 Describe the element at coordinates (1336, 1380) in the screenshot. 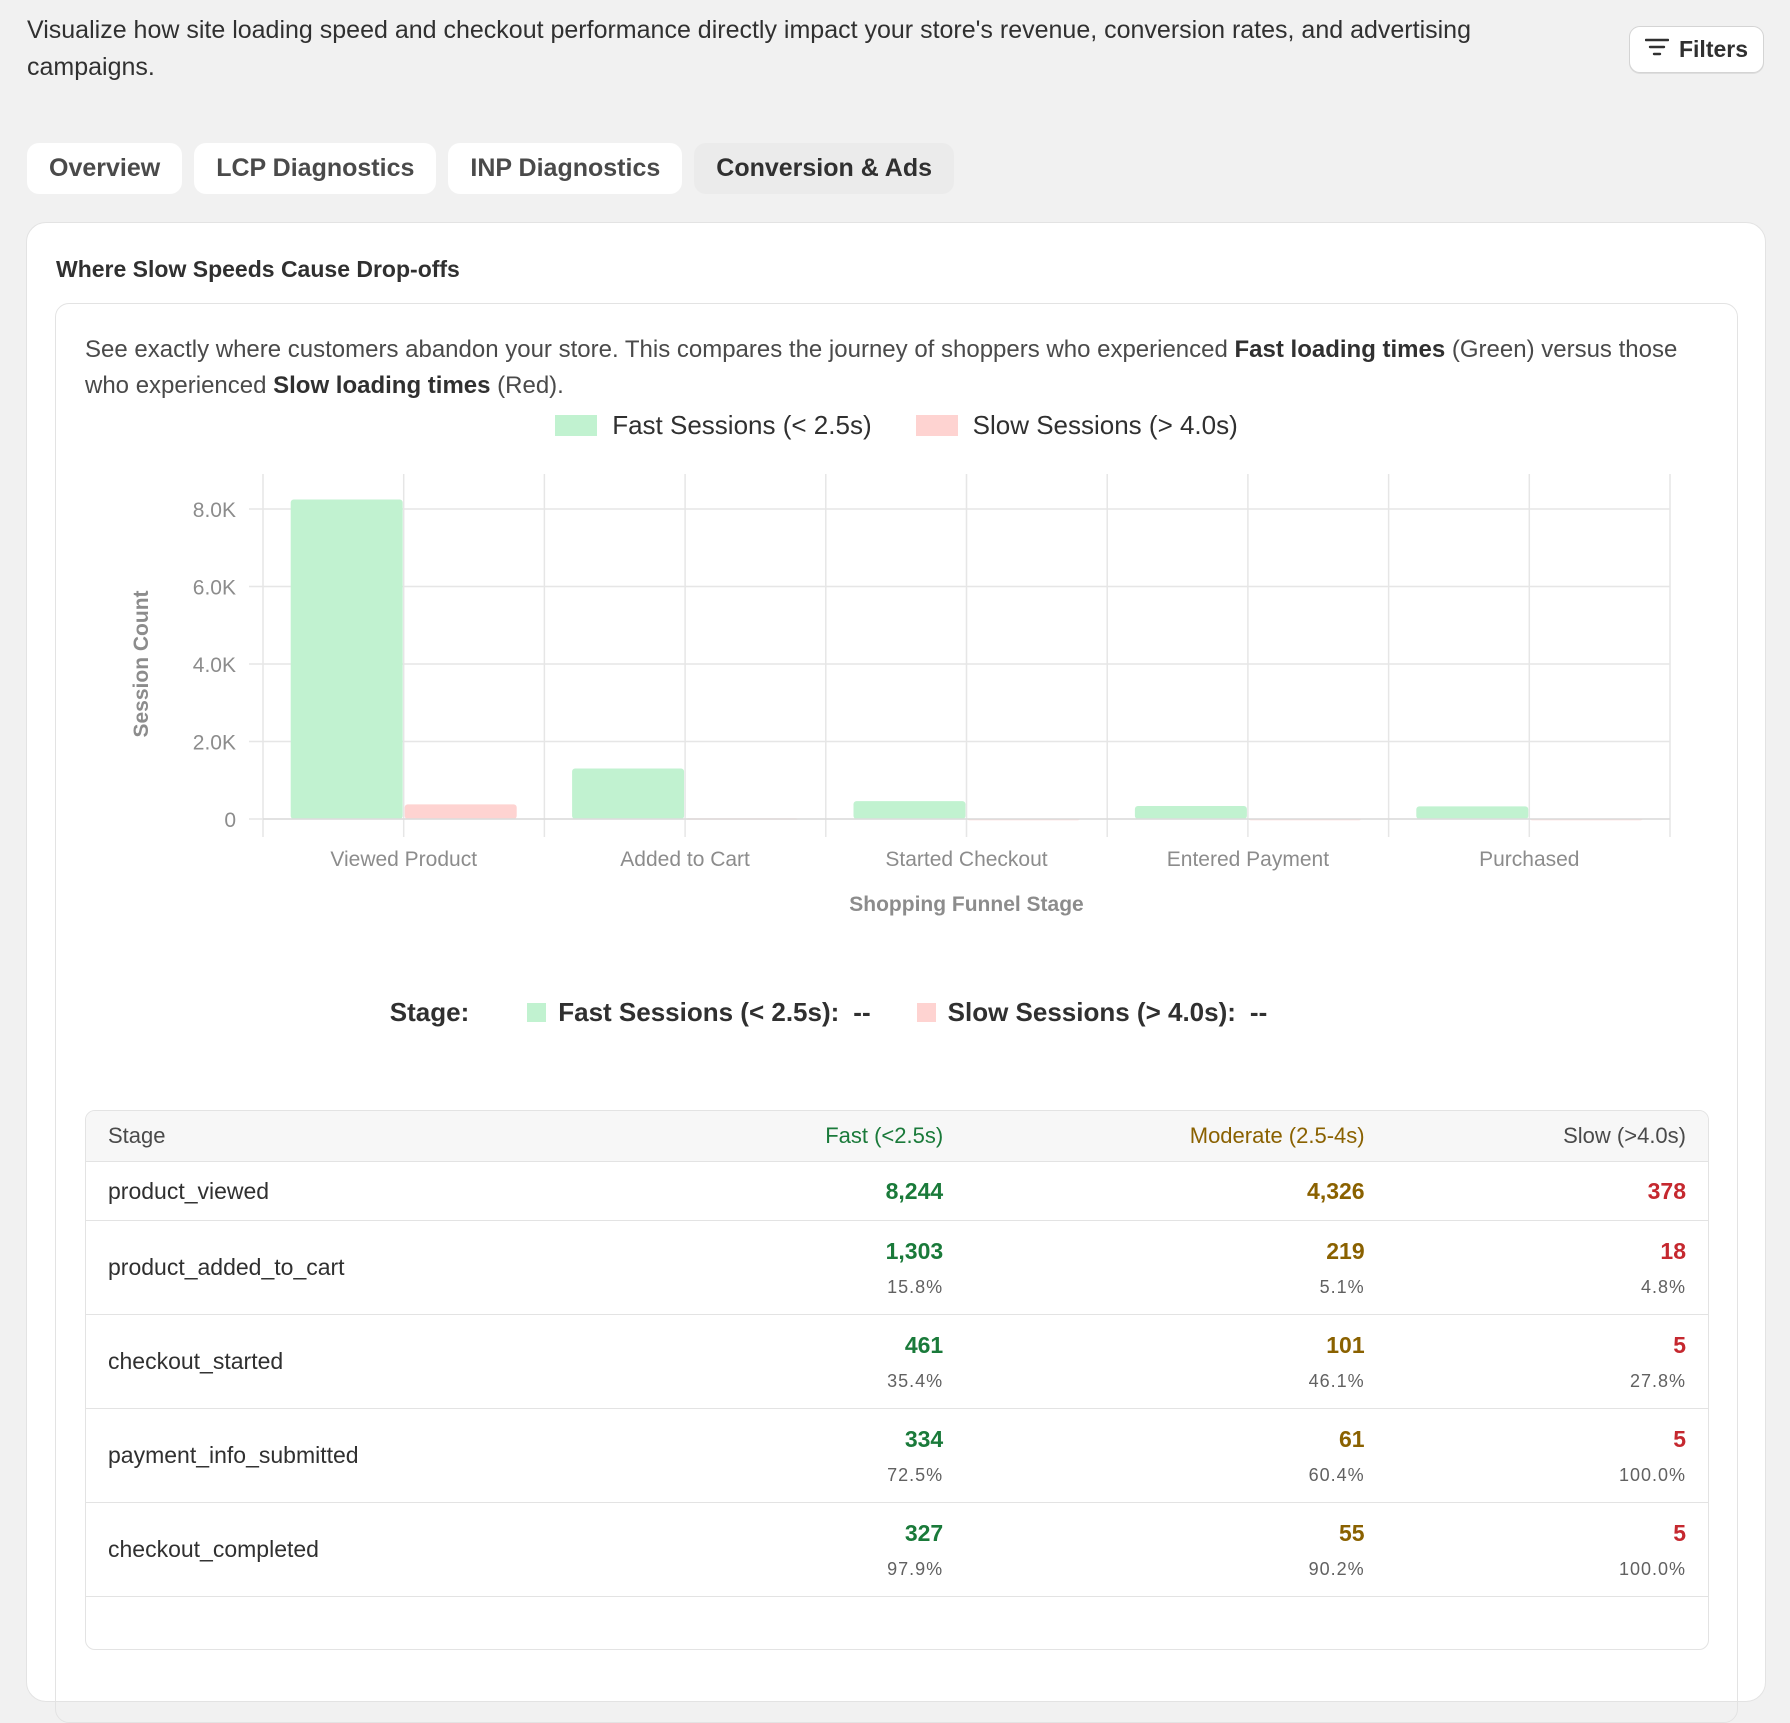

I see `moderate-rate: 46.1%` at that location.